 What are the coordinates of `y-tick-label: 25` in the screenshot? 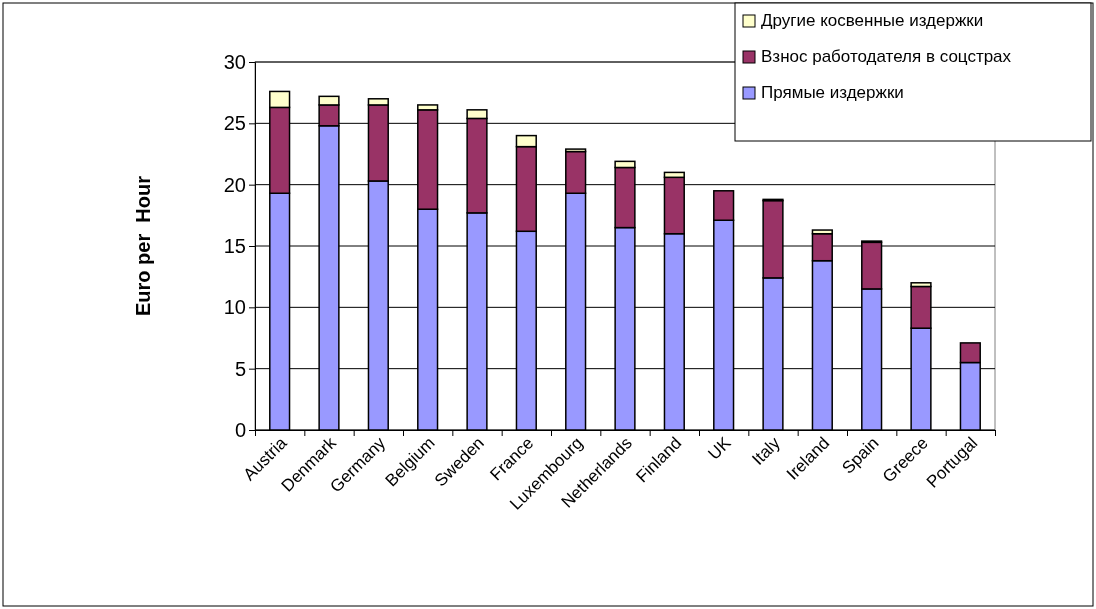 It's located at (234, 123).